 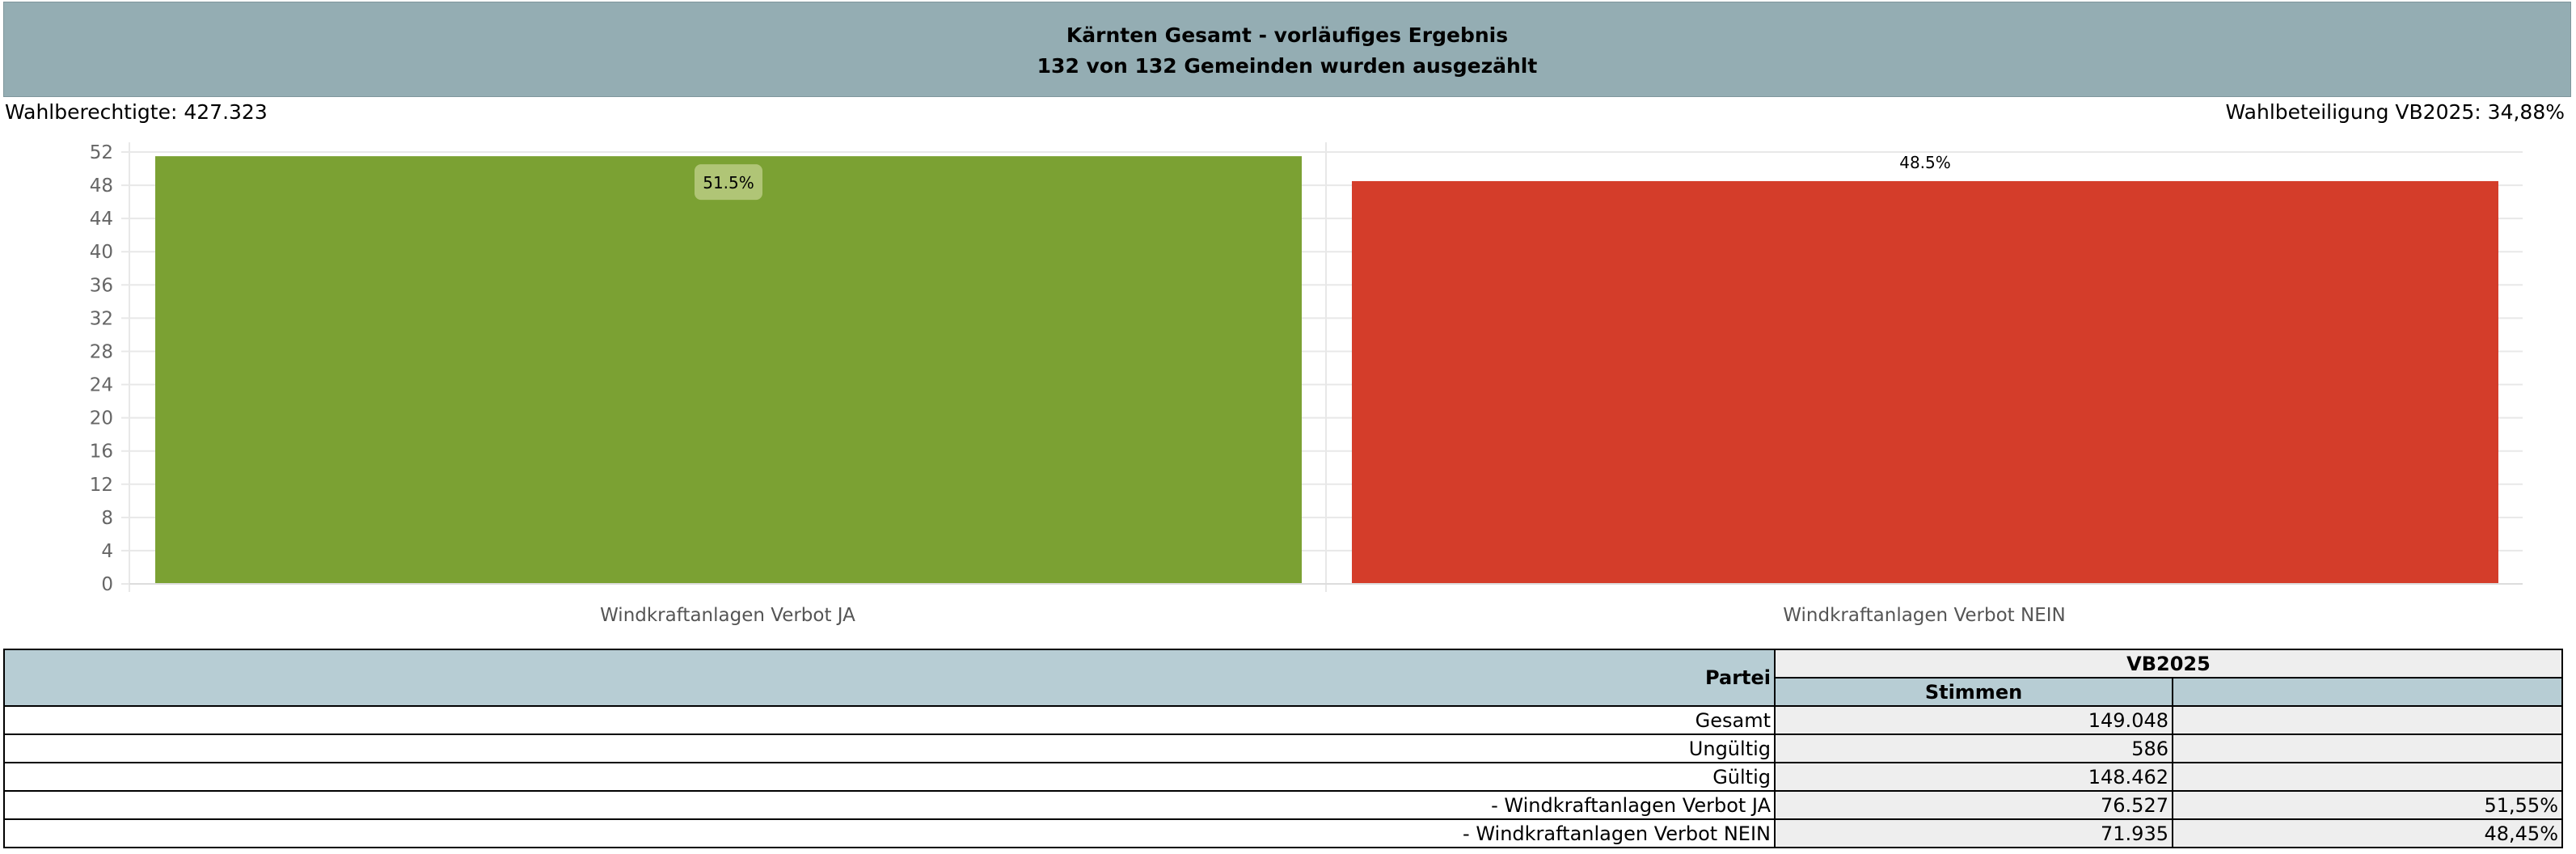 I want to click on header-vb2025: VB2025, so click(x=2168, y=664).